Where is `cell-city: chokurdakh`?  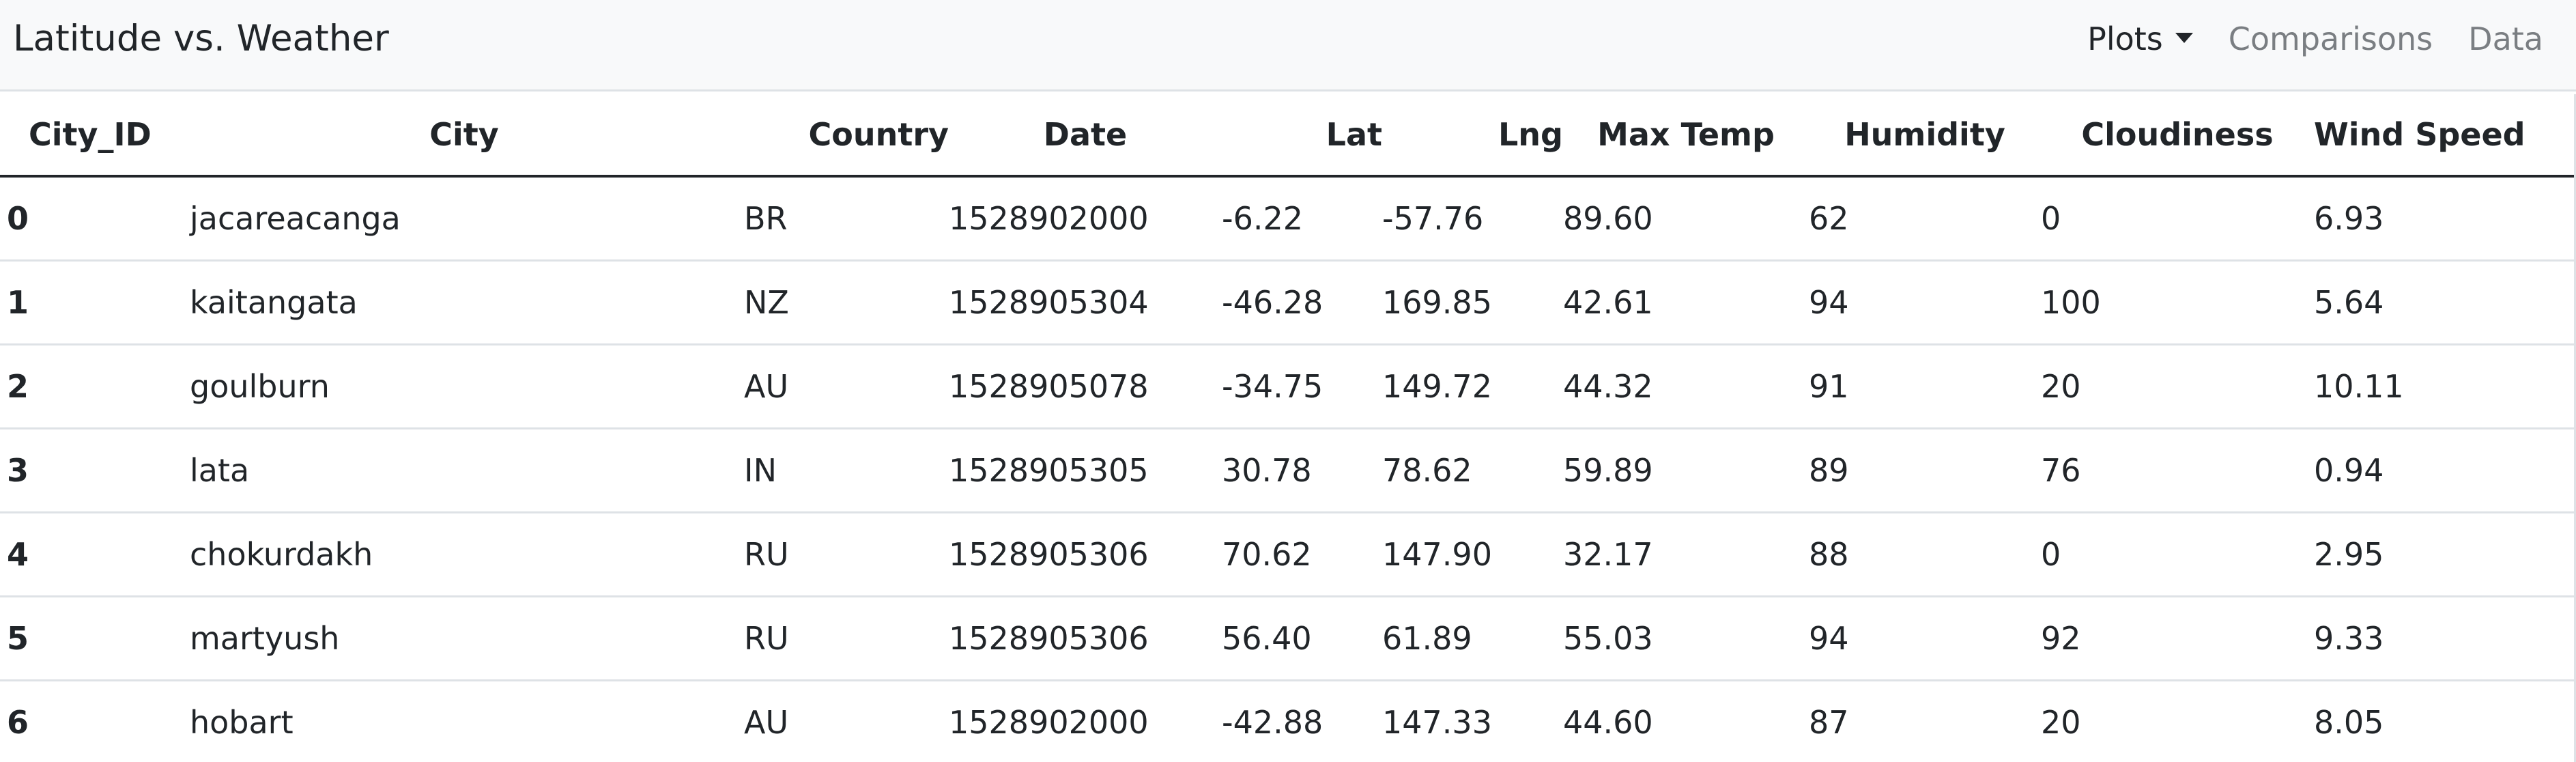 cell-city: chokurdakh is located at coordinates (464, 554).